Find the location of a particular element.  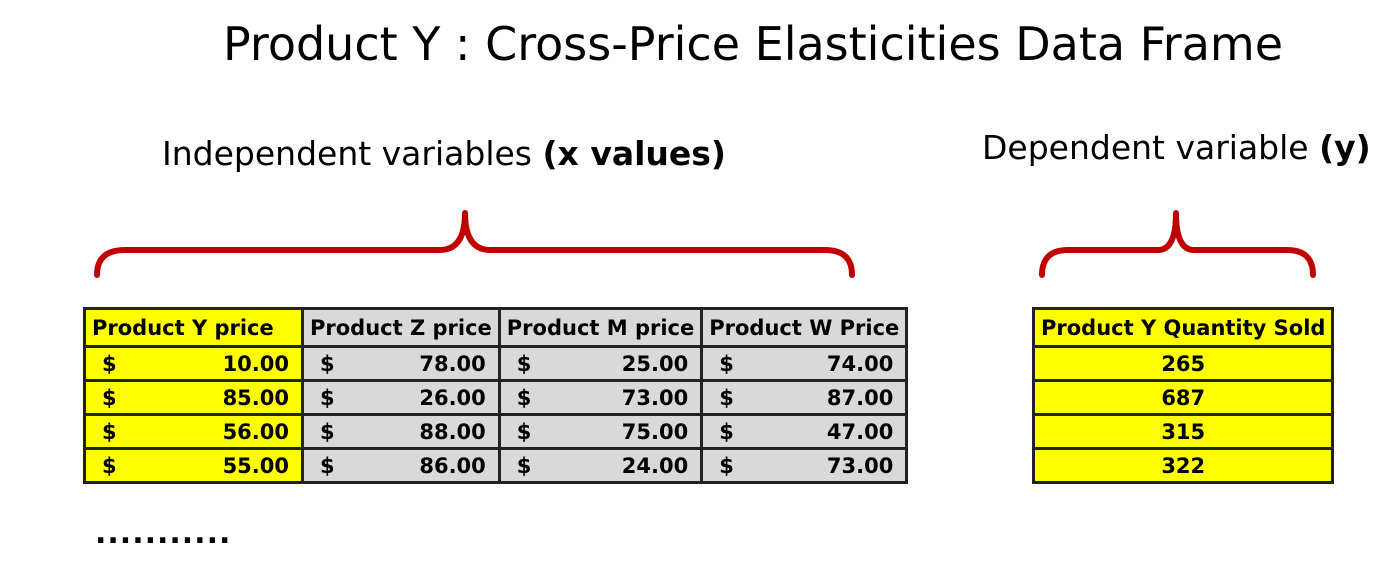

table-row: $10.00 $78.00 $25.00 $74.00 is located at coordinates (496, 363).